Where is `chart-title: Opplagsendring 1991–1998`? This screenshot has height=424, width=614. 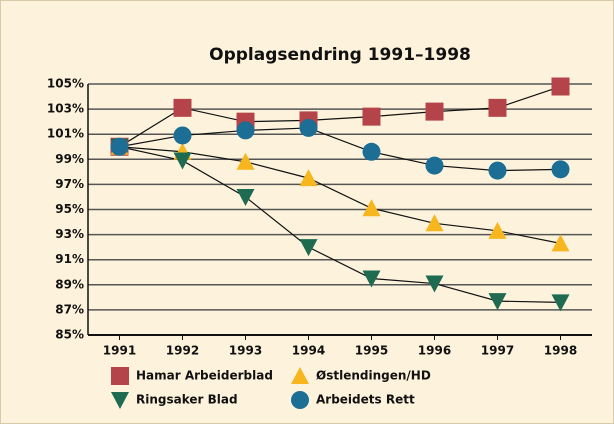 chart-title: Opplagsendring 1991–1998 is located at coordinates (340, 55).